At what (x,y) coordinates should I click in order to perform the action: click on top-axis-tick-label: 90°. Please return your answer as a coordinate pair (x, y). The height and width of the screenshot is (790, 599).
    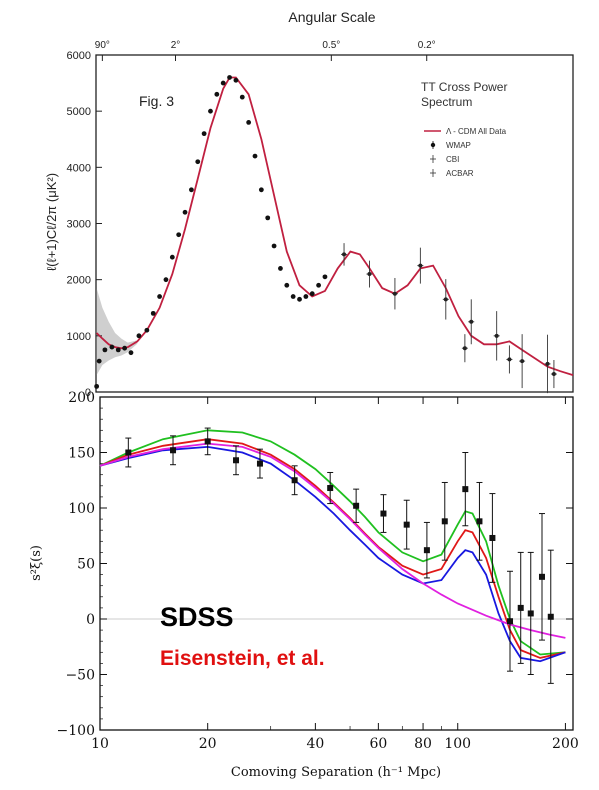
    Looking at the image, I should click on (102, 45).